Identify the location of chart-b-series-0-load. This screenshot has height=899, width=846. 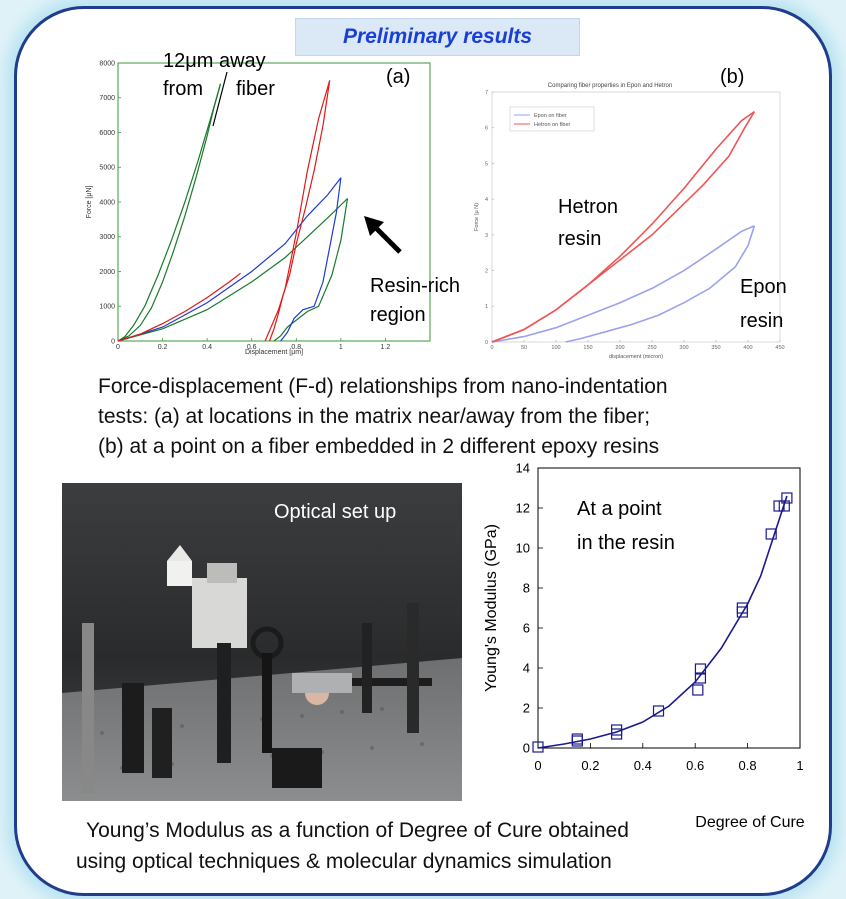
(623, 284).